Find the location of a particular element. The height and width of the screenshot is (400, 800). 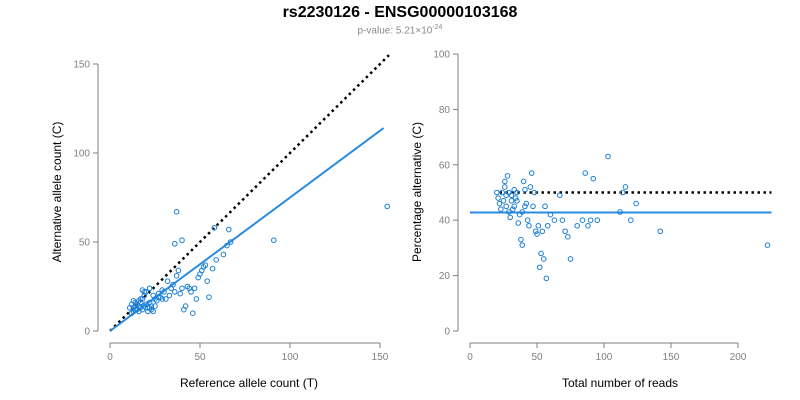

x-tick-label-left: 0 is located at coordinates (110, 357).